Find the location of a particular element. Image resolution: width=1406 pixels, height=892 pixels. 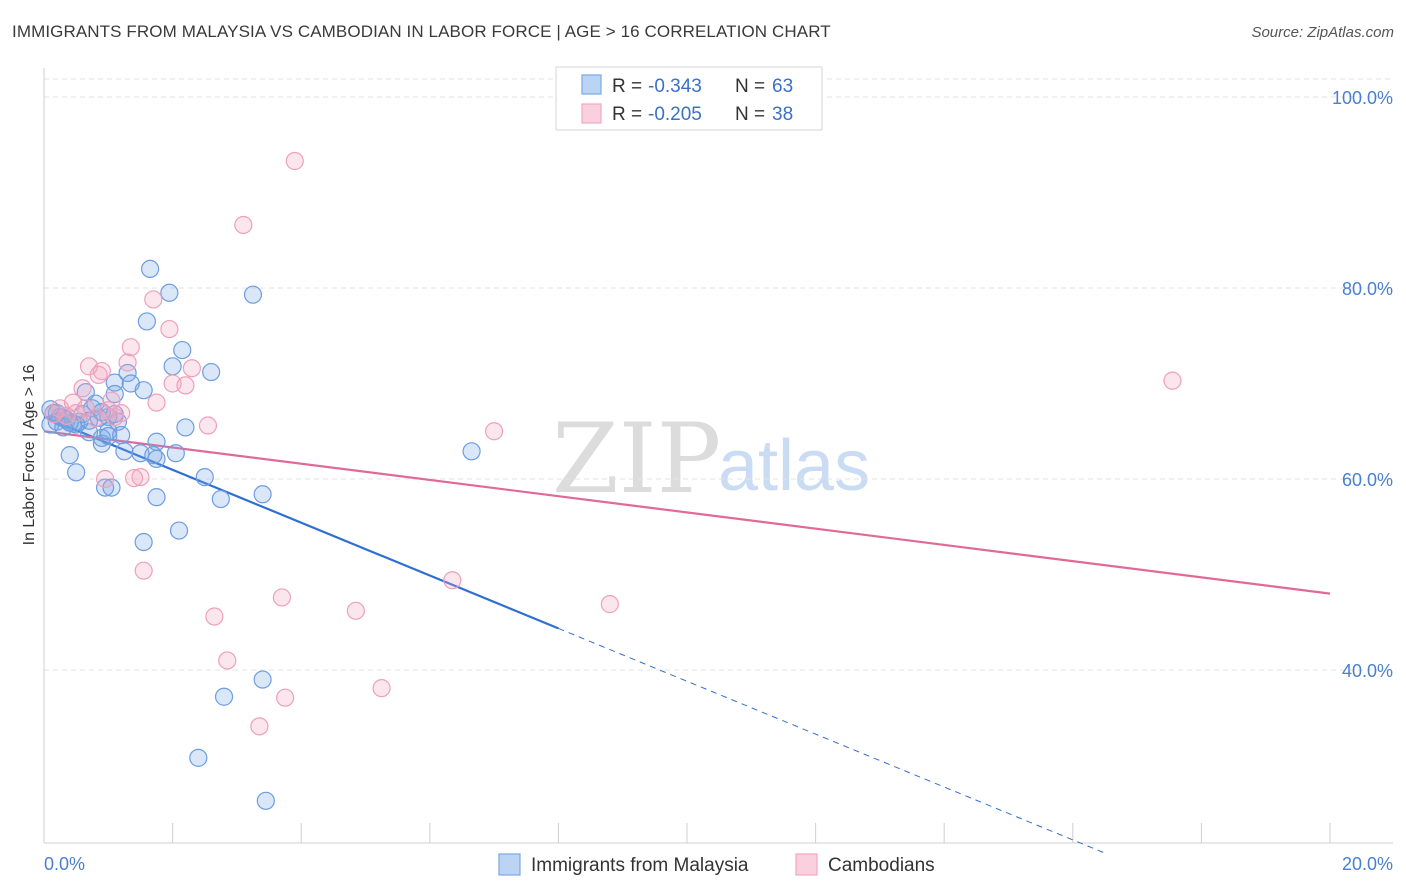

y-tick-label-40: 40.0% is located at coordinates (1367, 671).